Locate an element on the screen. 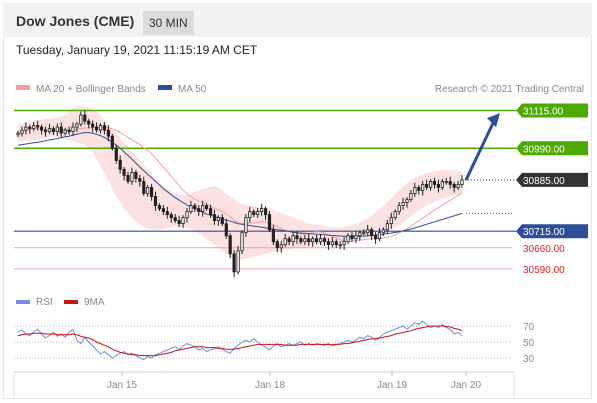  level-label-0: 31115.00 is located at coordinates (543, 112).